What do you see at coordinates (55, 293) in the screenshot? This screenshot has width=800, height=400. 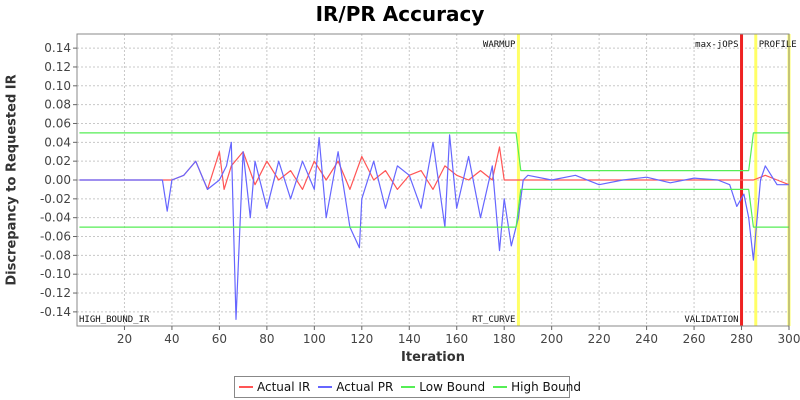 I see `y-tick-label-13: -0.12` at bounding box center [55, 293].